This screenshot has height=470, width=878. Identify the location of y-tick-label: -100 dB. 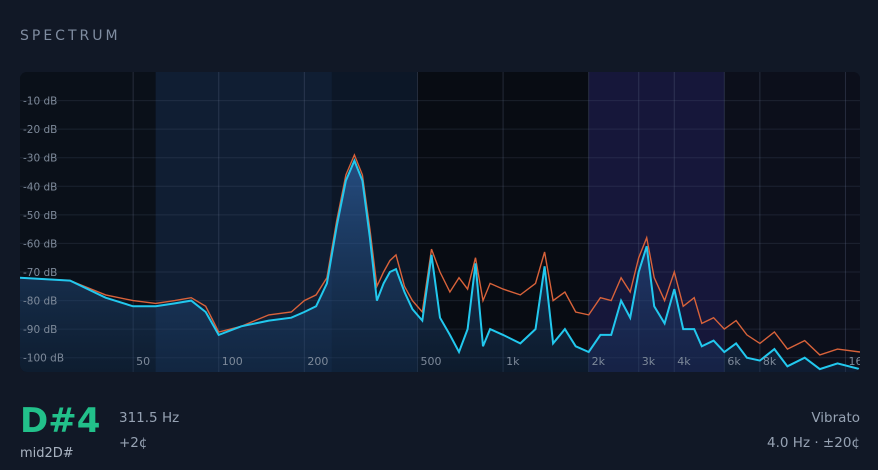
(43, 359).